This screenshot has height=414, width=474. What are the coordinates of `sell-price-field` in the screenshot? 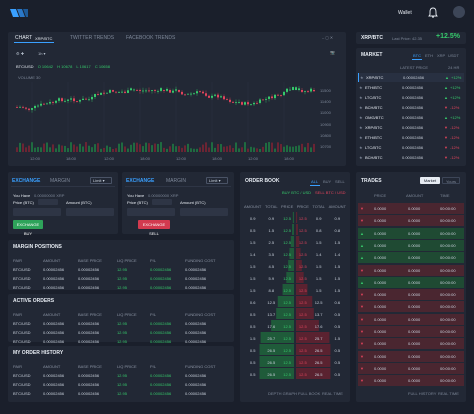 It's located at (151, 212).